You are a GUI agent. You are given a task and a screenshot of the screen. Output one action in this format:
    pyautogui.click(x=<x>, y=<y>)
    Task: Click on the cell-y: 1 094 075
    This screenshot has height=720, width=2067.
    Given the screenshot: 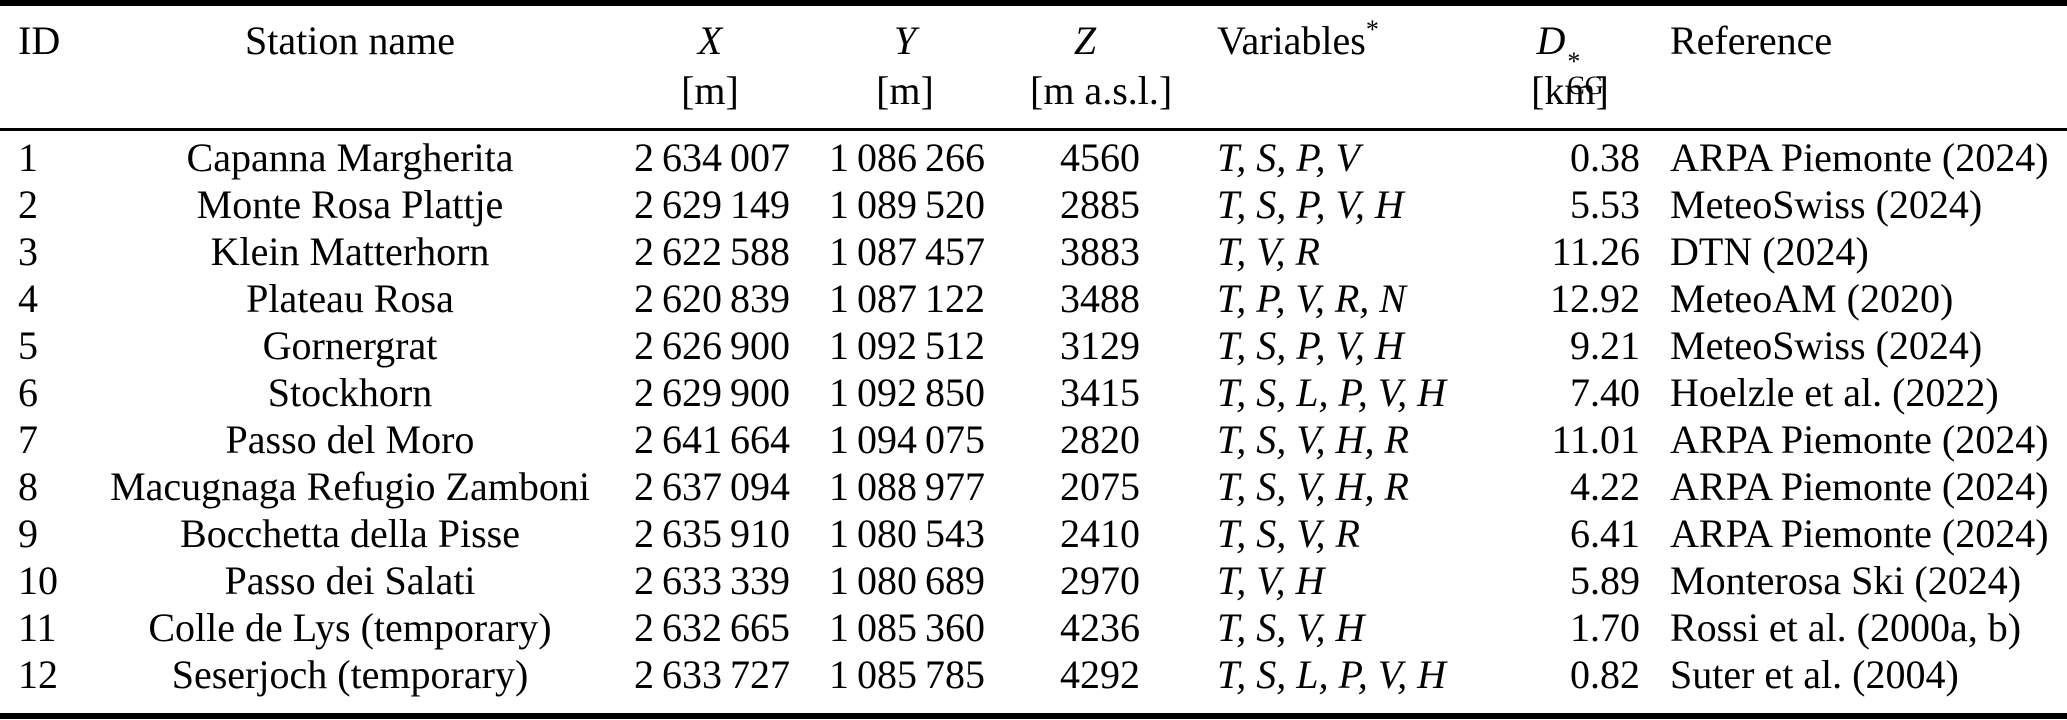 What is the action you would take?
    pyautogui.click(x=906, y=439)
    